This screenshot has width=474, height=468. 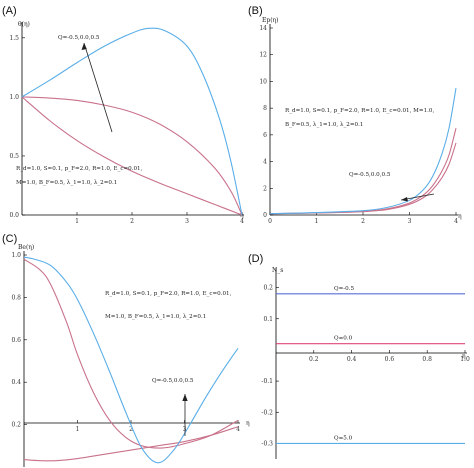 What do you see at coordinates (370, 368) in the screenshot?
I see `panel-d-curves` at bounding box center [370, 368].